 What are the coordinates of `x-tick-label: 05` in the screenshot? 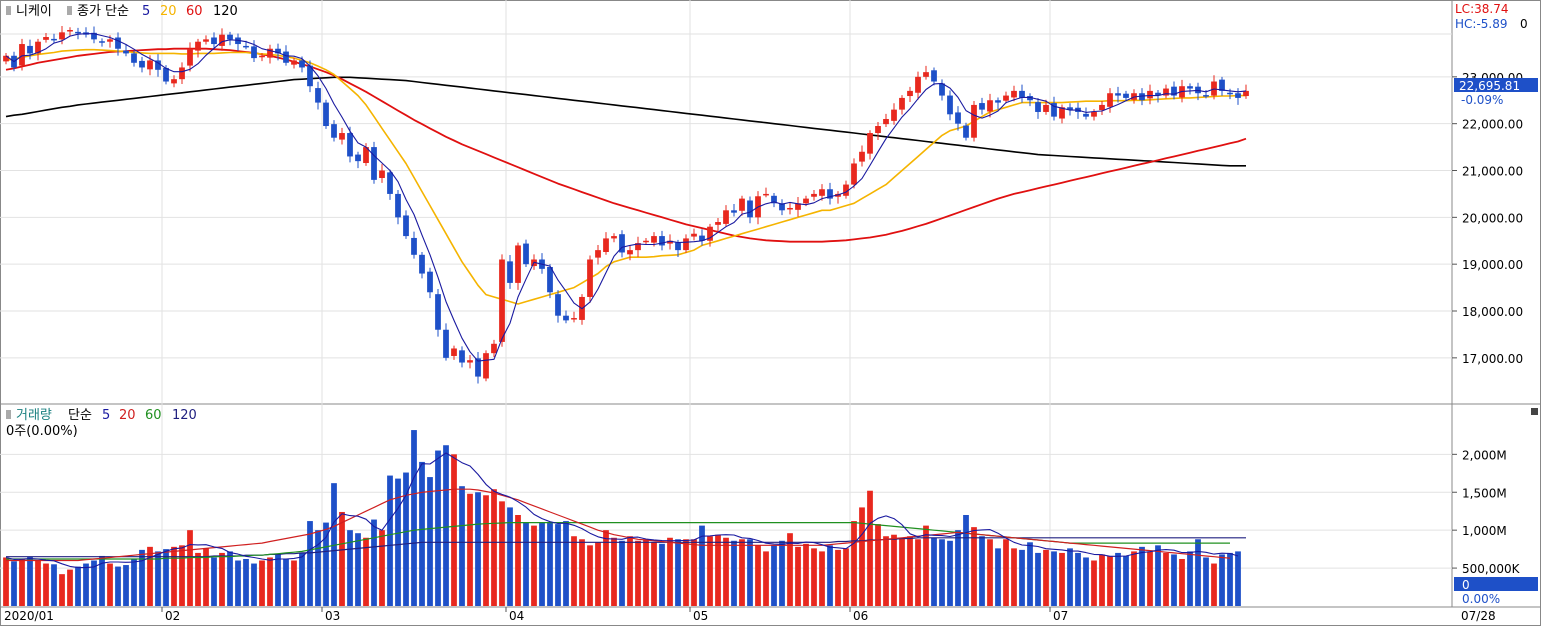 It's located at (700, 616).